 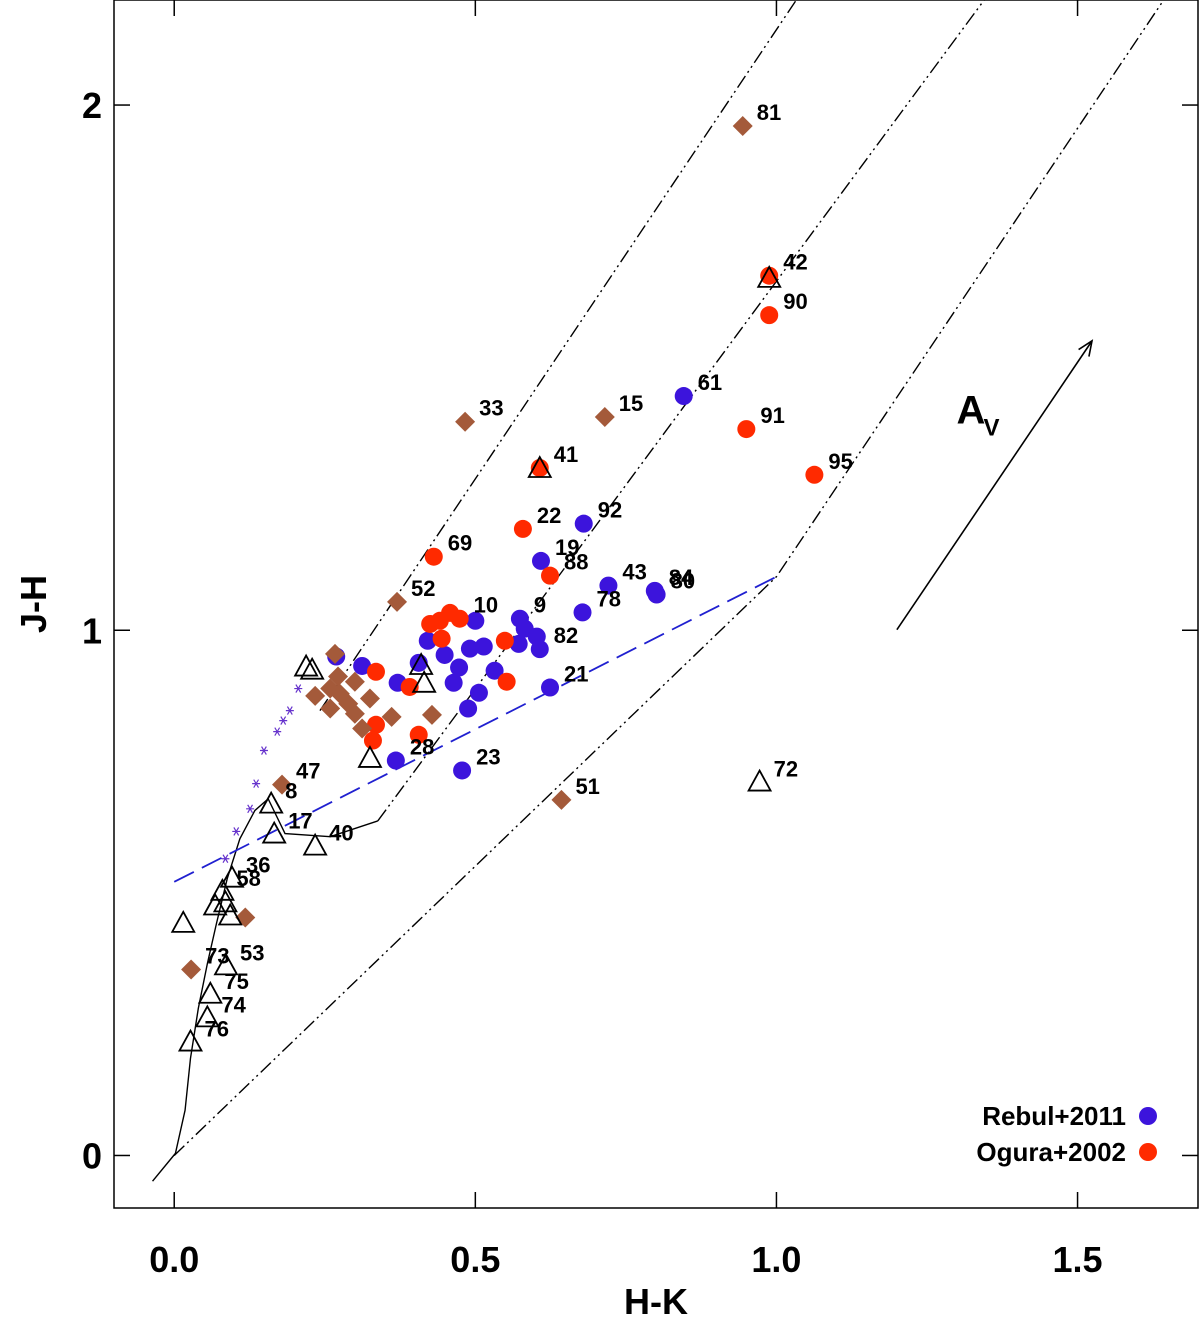 What do you see at coordinates (258, 865) in the screenshot?
I see `point-label: 36` at bounding box center [258, 865].